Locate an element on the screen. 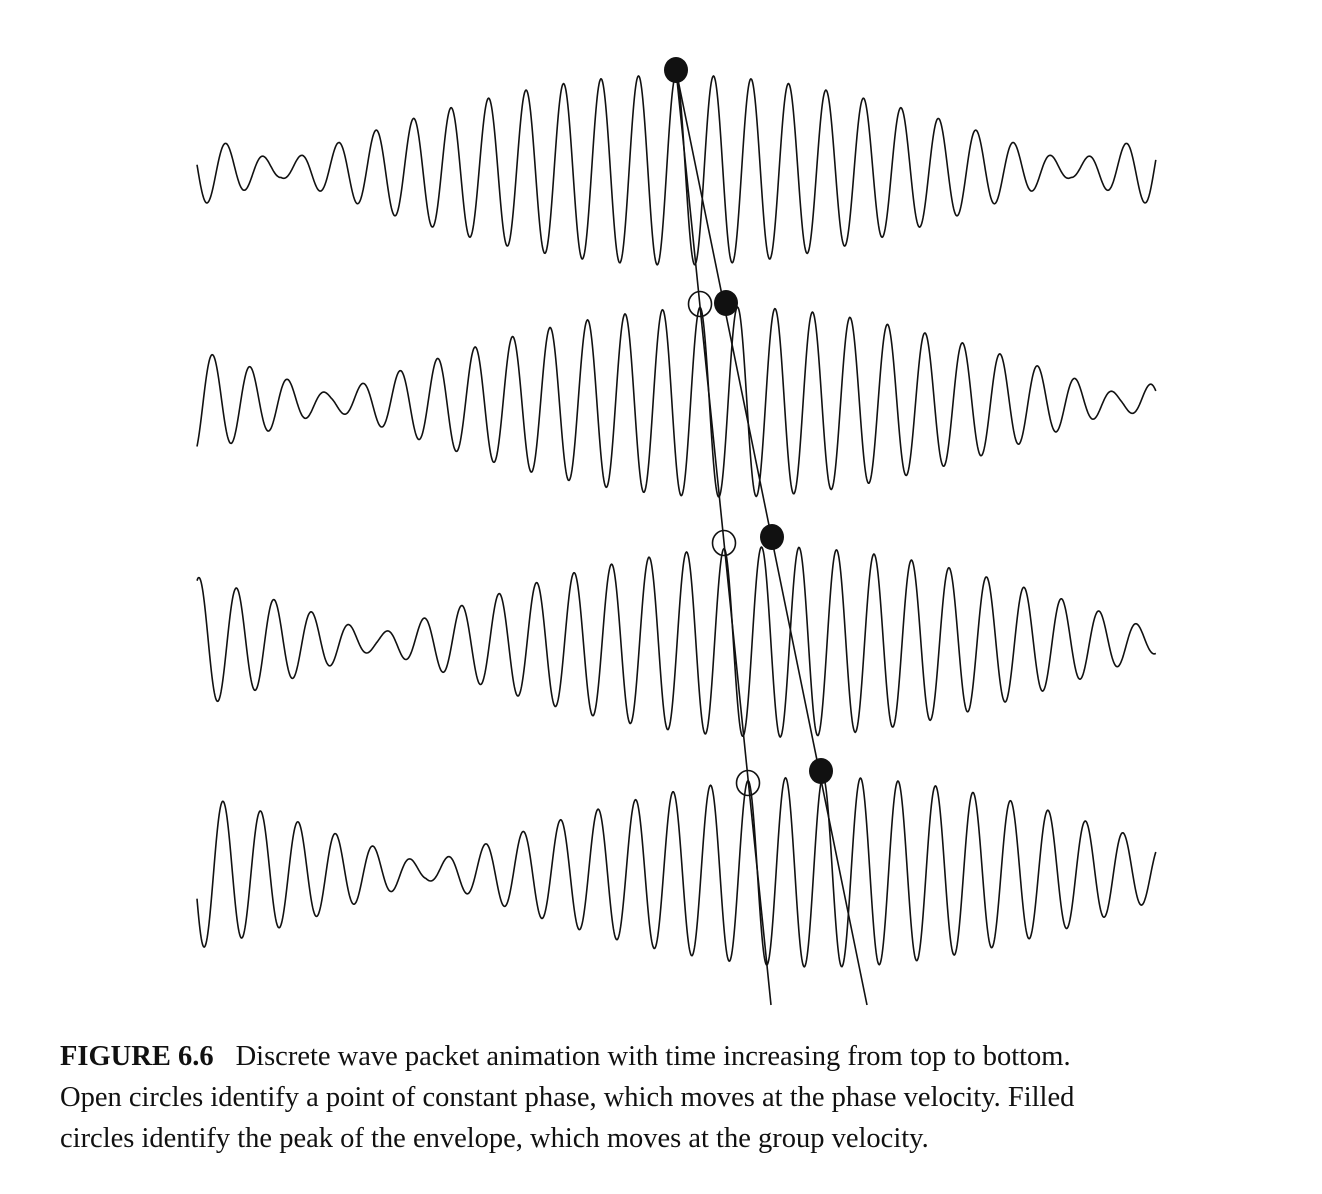 Image resolution: width=1322 pixels, height=1194 pixels. phase-velocity-line is located at coordinates (723, 537).